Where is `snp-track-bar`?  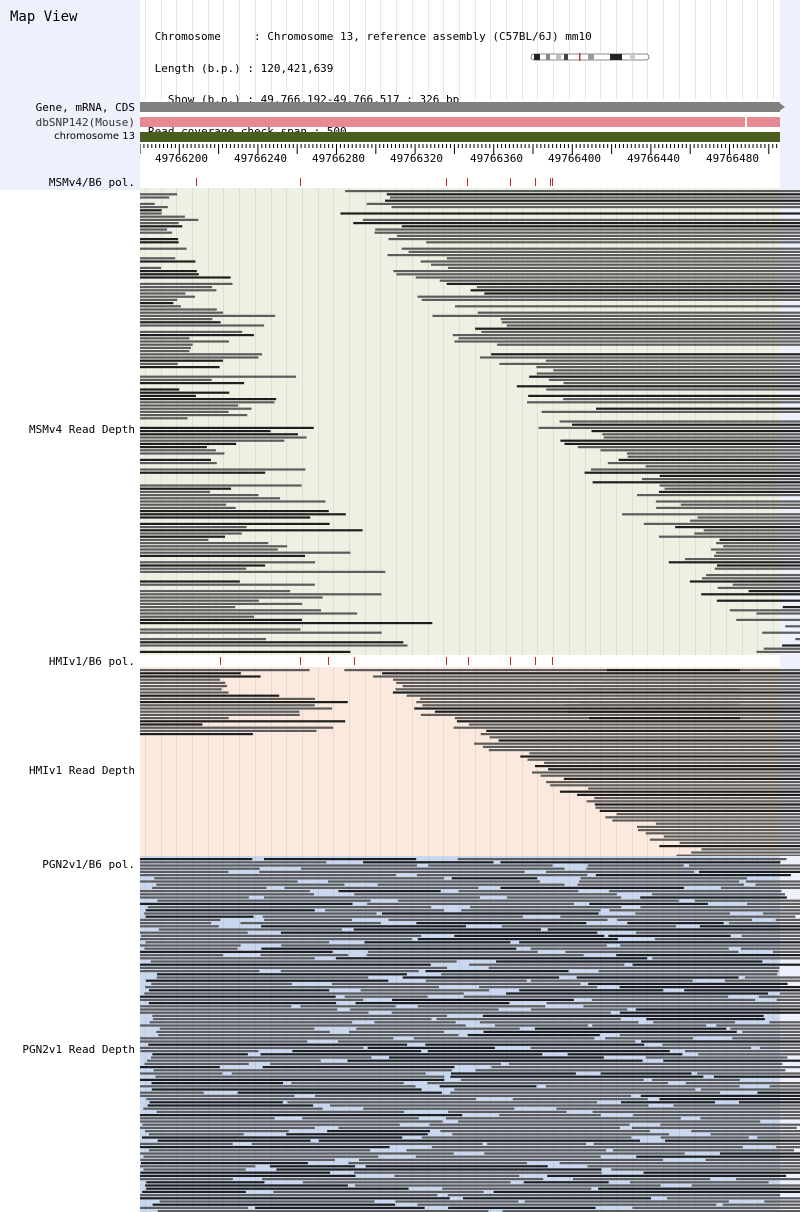
snp-track-bar is located at coordinates (460, 122).